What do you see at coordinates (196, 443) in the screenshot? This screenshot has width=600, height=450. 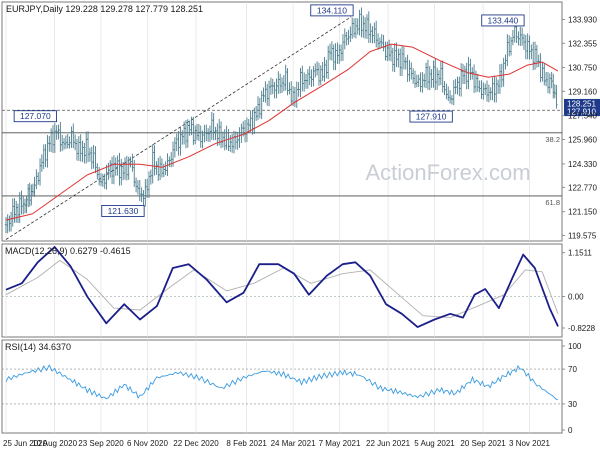 I see `x-tick-label: 22 Dec 2020` at bounding box center [196, 443].